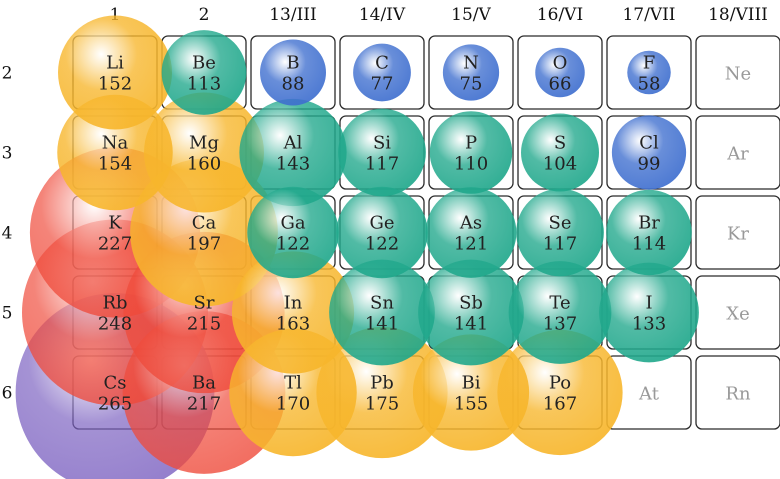 The image size is (780, 479). Describe the element at coordinates (560, 84) in the screenshot. I see `atomic-radius-value: 66` at that location.